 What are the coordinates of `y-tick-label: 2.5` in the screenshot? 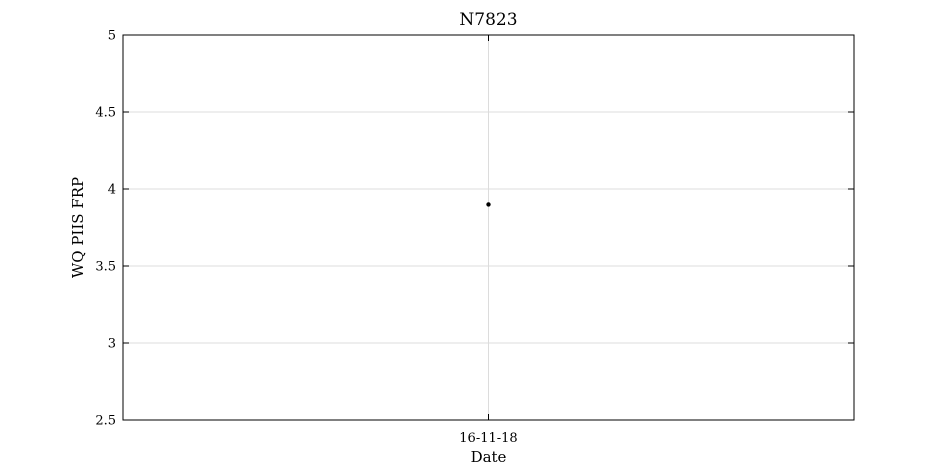 It's located at (105, 421).